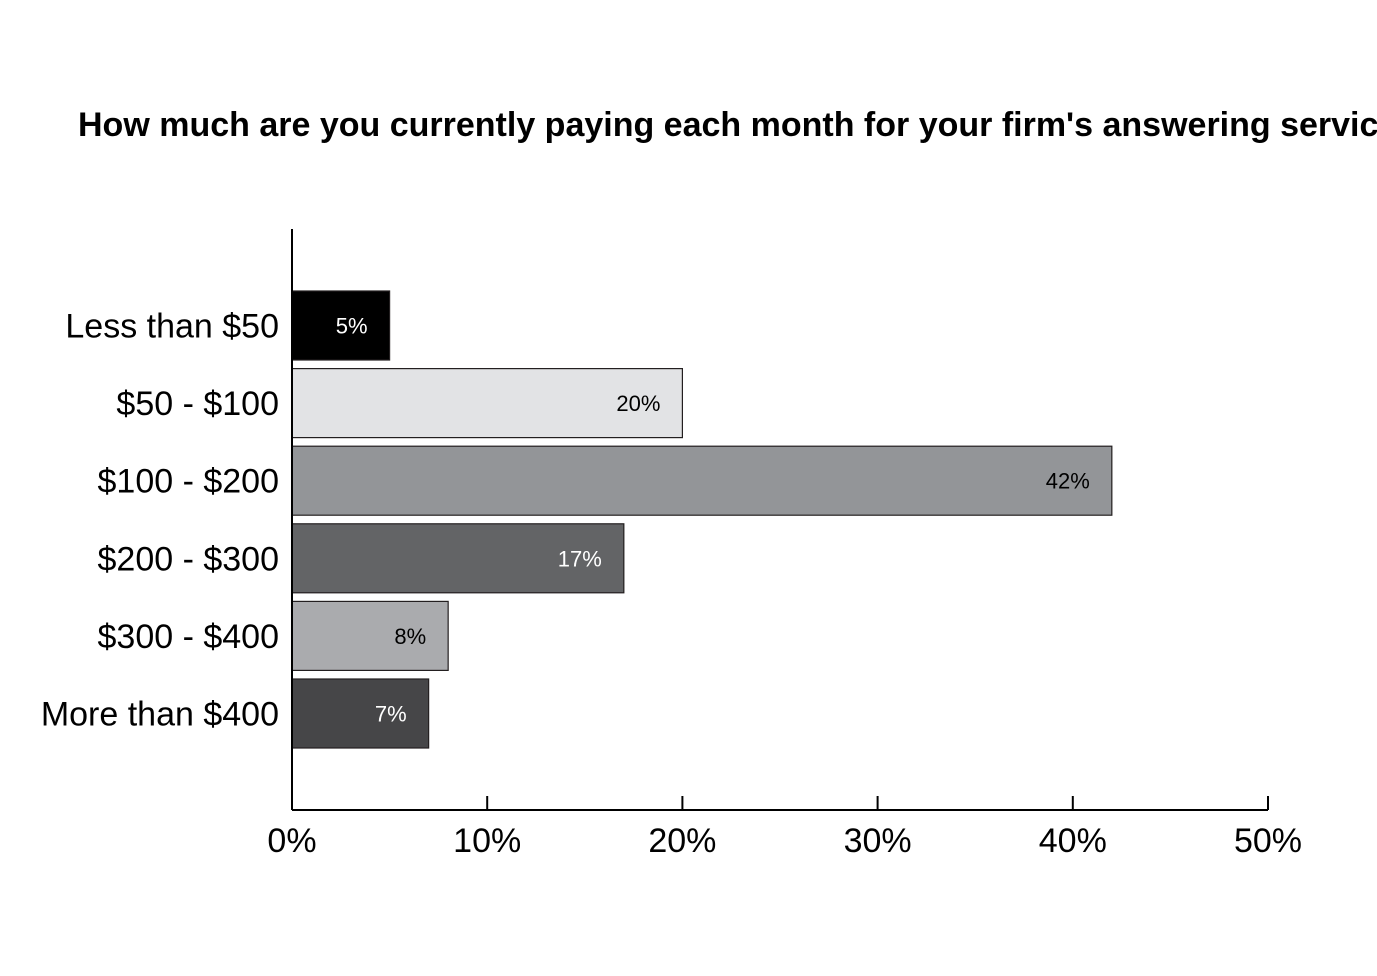 The width and height of the screenshot is (1377, 976). What do you see at coordinates (1268, 841) in the screenshot?
I see `x-tick-label-5: 50%` at bounding box center [1268, 841].